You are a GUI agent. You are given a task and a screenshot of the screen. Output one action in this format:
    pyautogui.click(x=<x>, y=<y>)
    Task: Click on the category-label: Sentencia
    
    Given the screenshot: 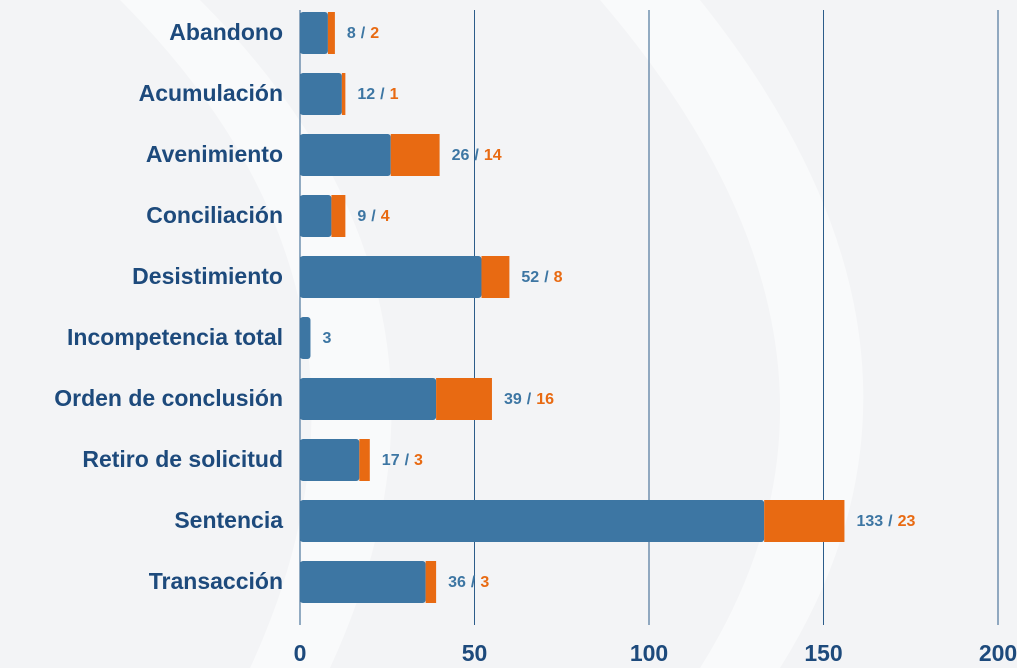 What is the action you would take?
    pyautogui.click(x=228, y=520)
    